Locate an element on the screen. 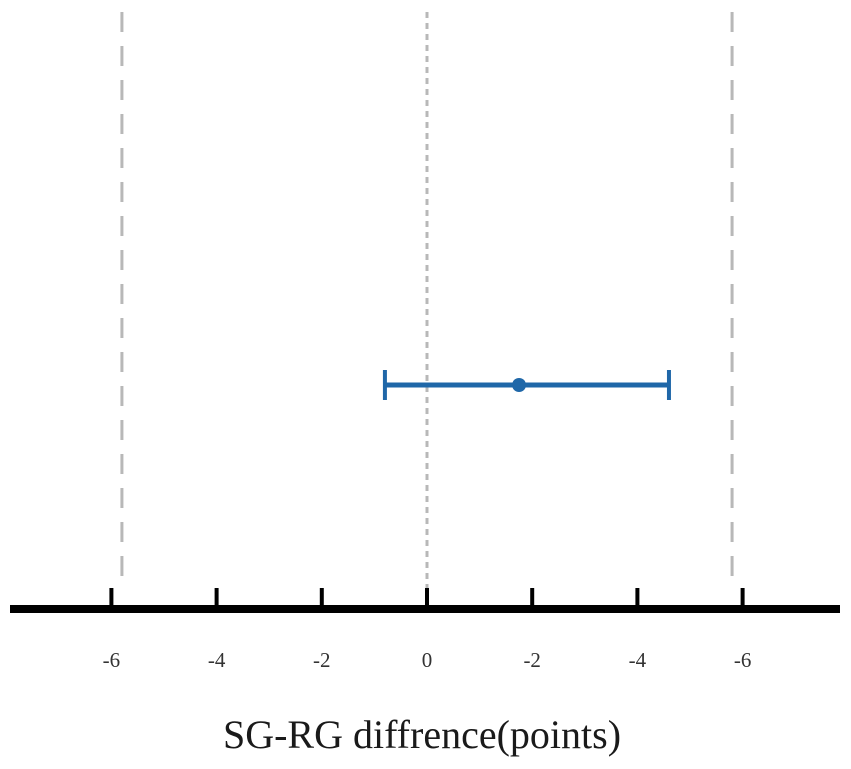 Image resolution: width=851 pixels, height=769 pixels. estimate-group is located at coordinates (526, 385).